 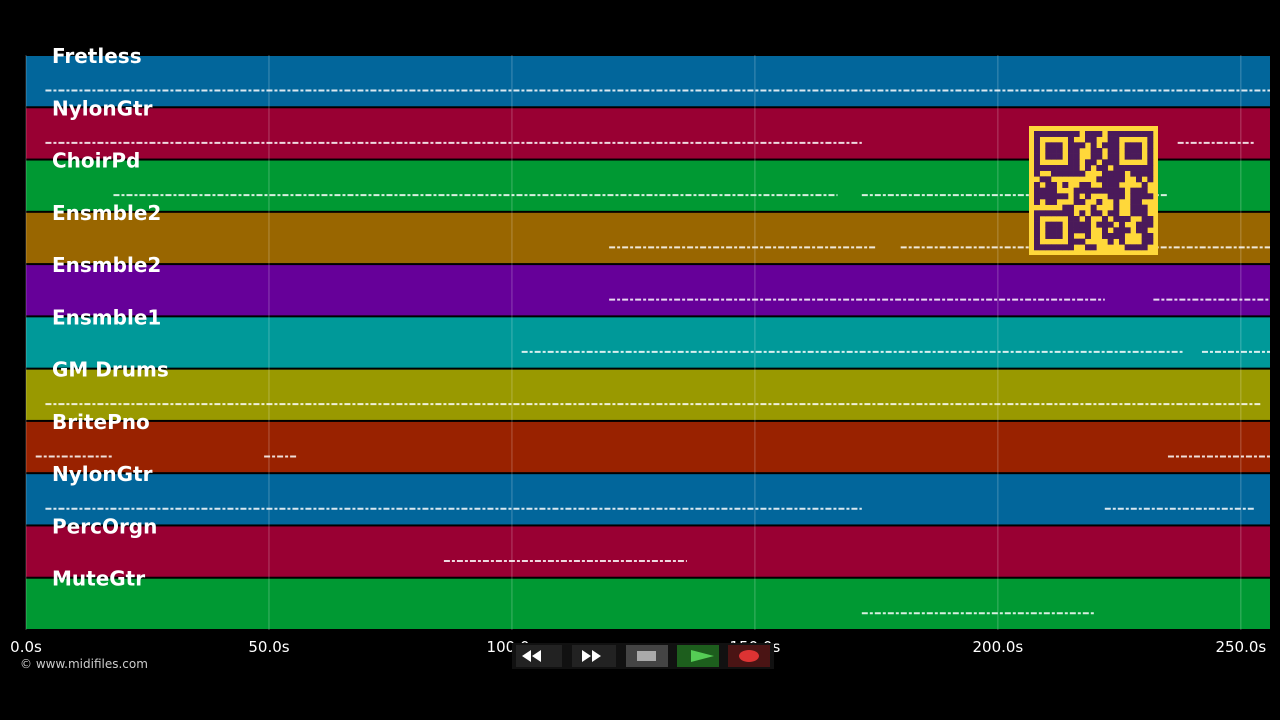 What do you see at coordinates (102, 474) in the screenshot?
I see `track-name: NylonGtr` at bounding box center [102, 474].